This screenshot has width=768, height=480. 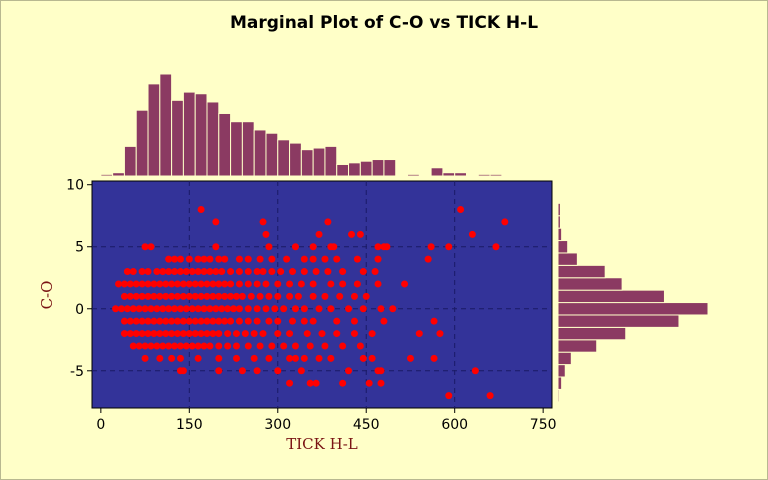 I want to click on x-tick-label: 750, so click(x=543, y=425).